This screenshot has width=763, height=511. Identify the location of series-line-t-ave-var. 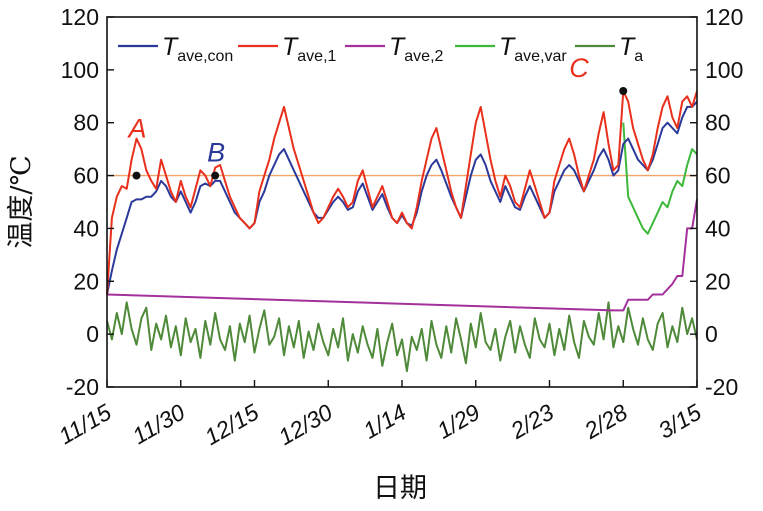
(660, 178).